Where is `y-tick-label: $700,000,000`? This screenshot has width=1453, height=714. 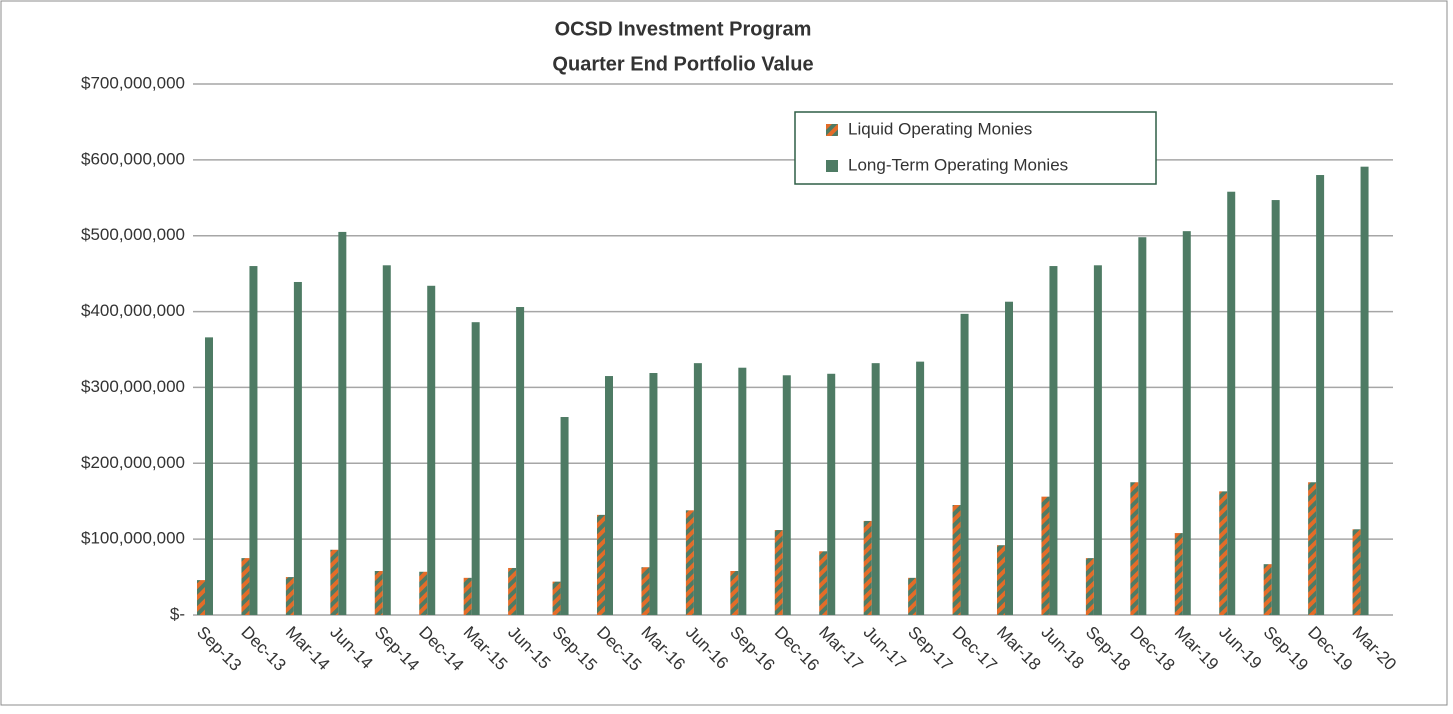 y-tick-label: $700,000,000 is located at coordinates (133, 82).